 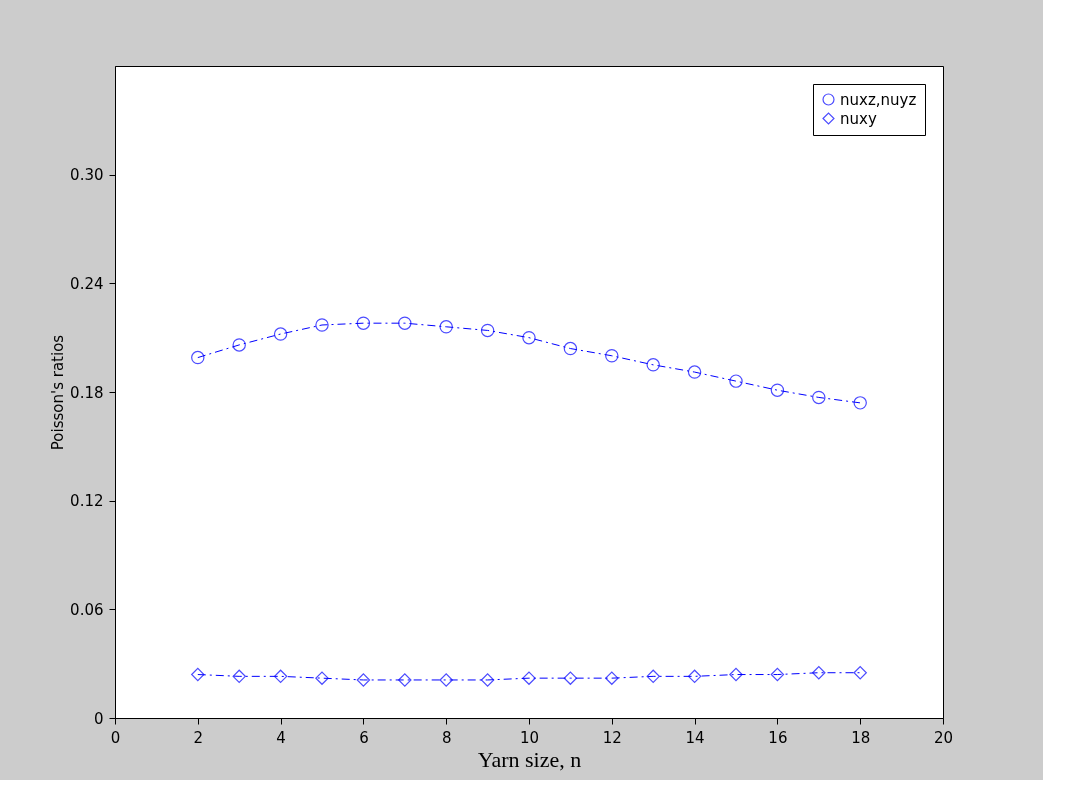 What do you see at coordinates (943, 737) in the screenshot?
I see `x-tick-label: 20` at bounding box center [943, 737].